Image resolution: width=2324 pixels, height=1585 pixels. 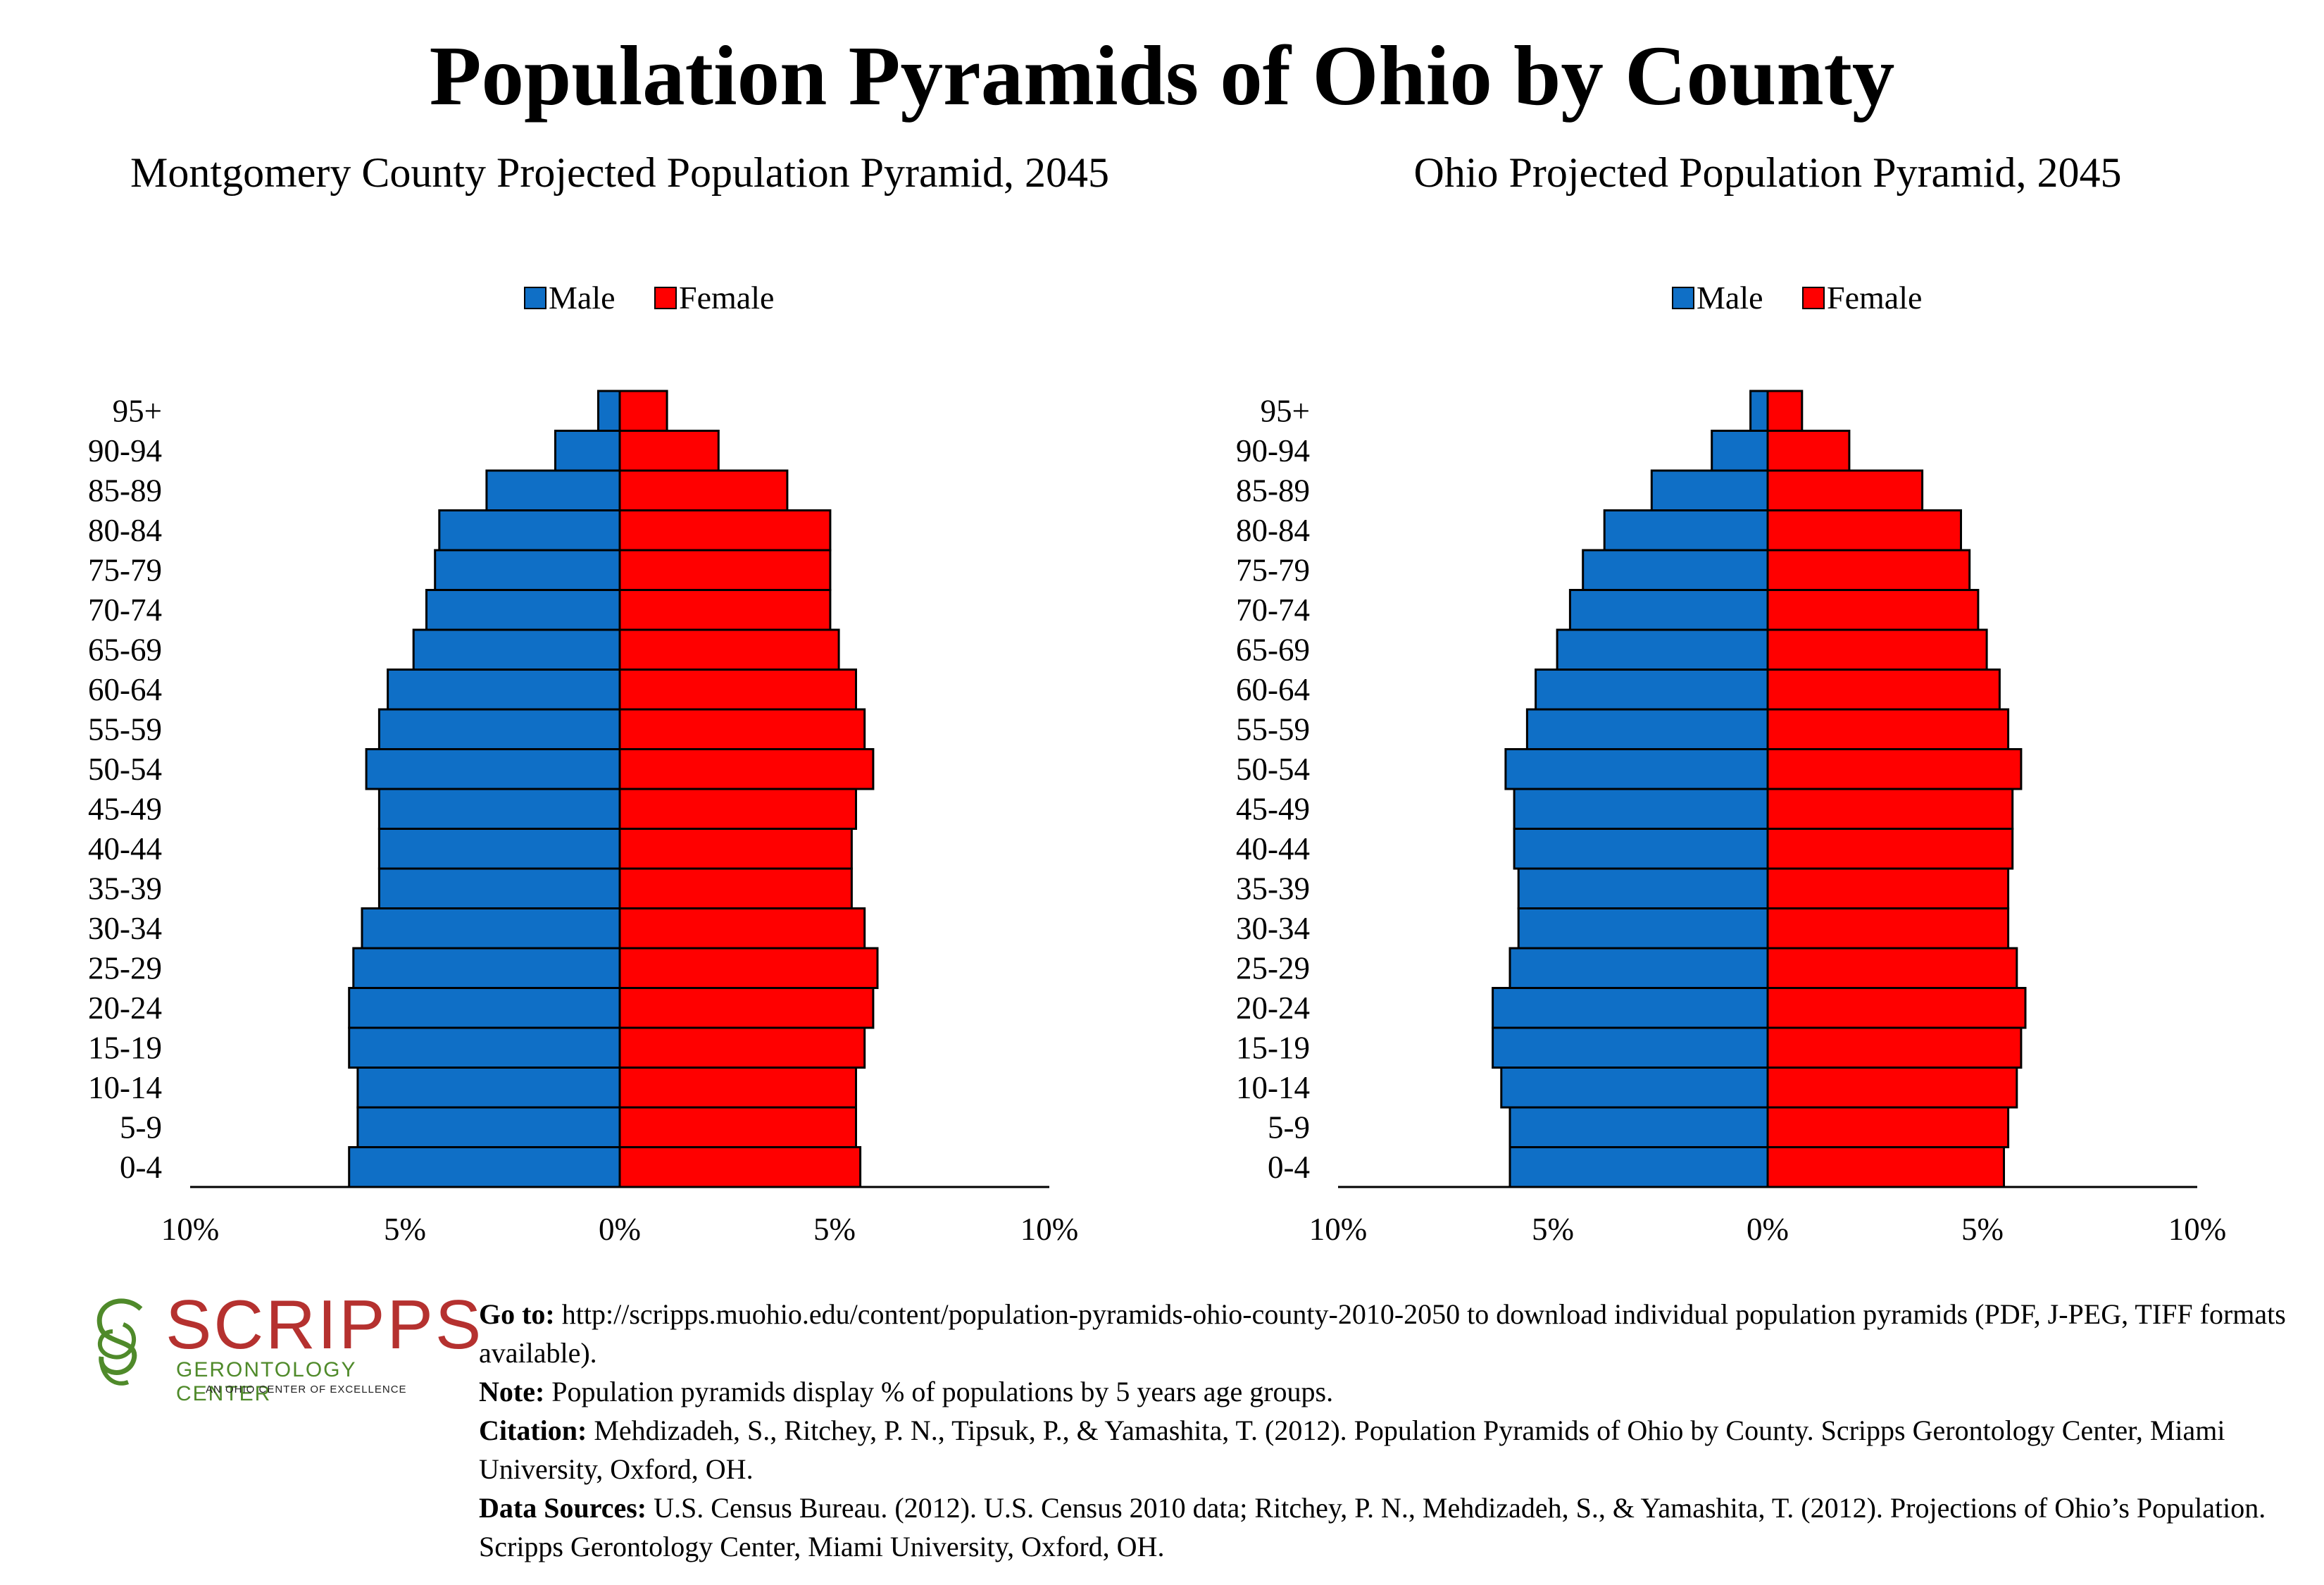 What do you see at coordinates (125, 848) in the screenshot?
I see `category-label: 40-44` at bounding box center [125, 848].